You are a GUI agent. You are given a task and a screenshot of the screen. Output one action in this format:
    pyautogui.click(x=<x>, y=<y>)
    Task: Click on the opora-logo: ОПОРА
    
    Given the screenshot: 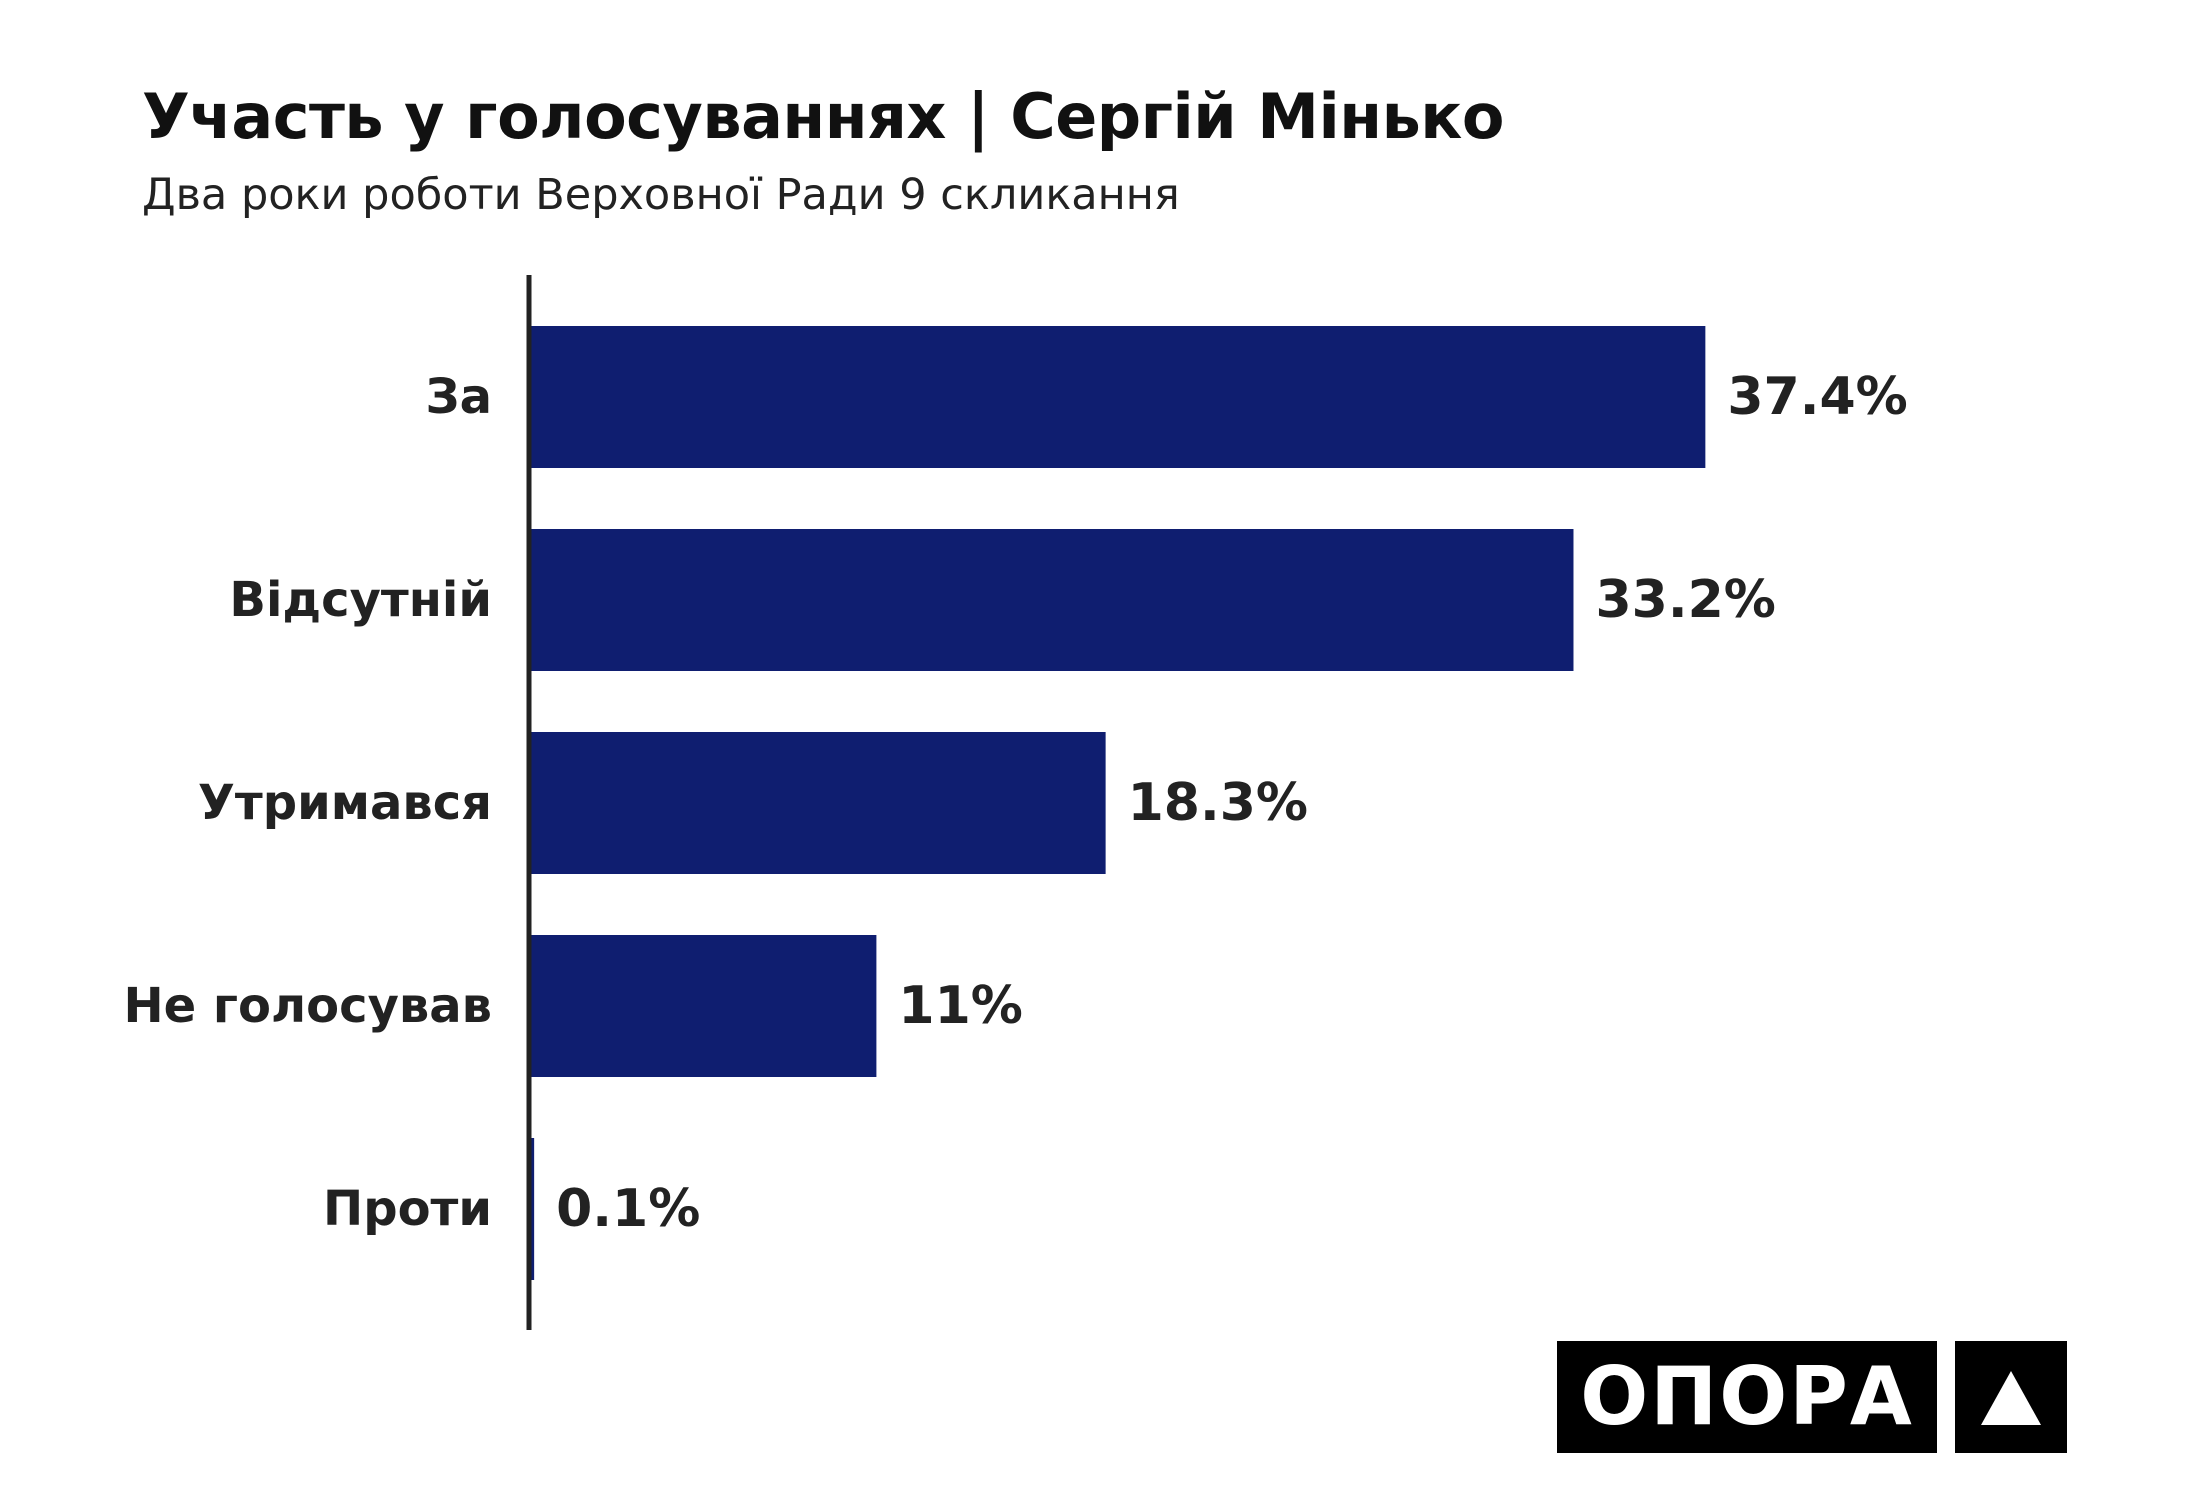 What is the action you would take?
    pyautogui.click(x=1747, y=1397)
    